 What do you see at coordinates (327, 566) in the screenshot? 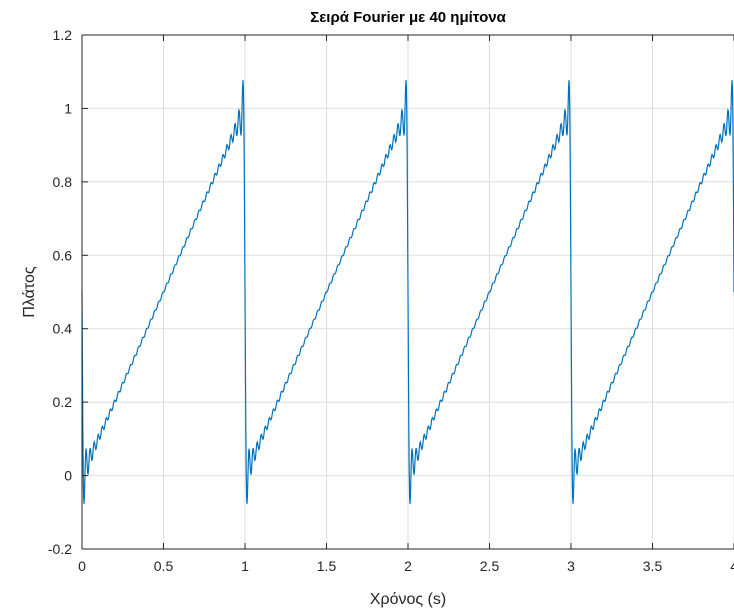
I see `x-tick-label: 1.5` at bounding box center [327, 566].